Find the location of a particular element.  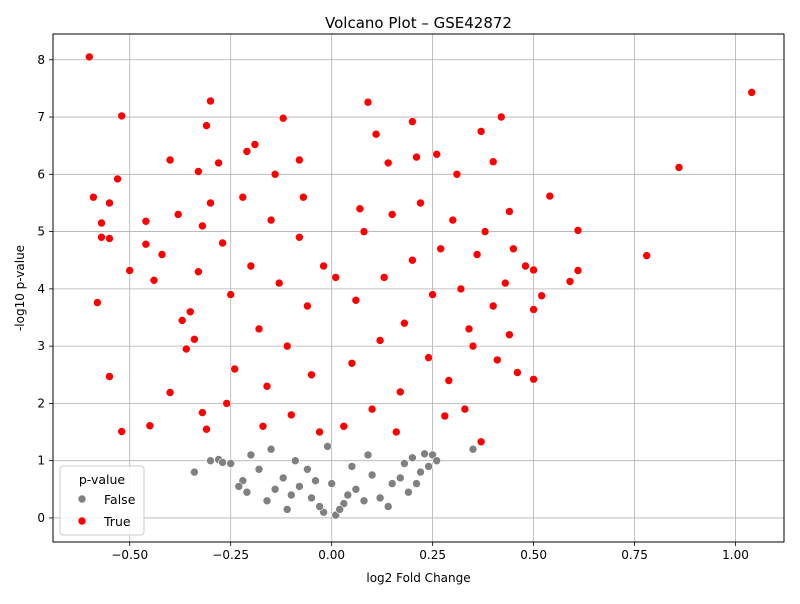

chart-title: Volcano Plot – GSE42872 is located at coordinates (418, 23).